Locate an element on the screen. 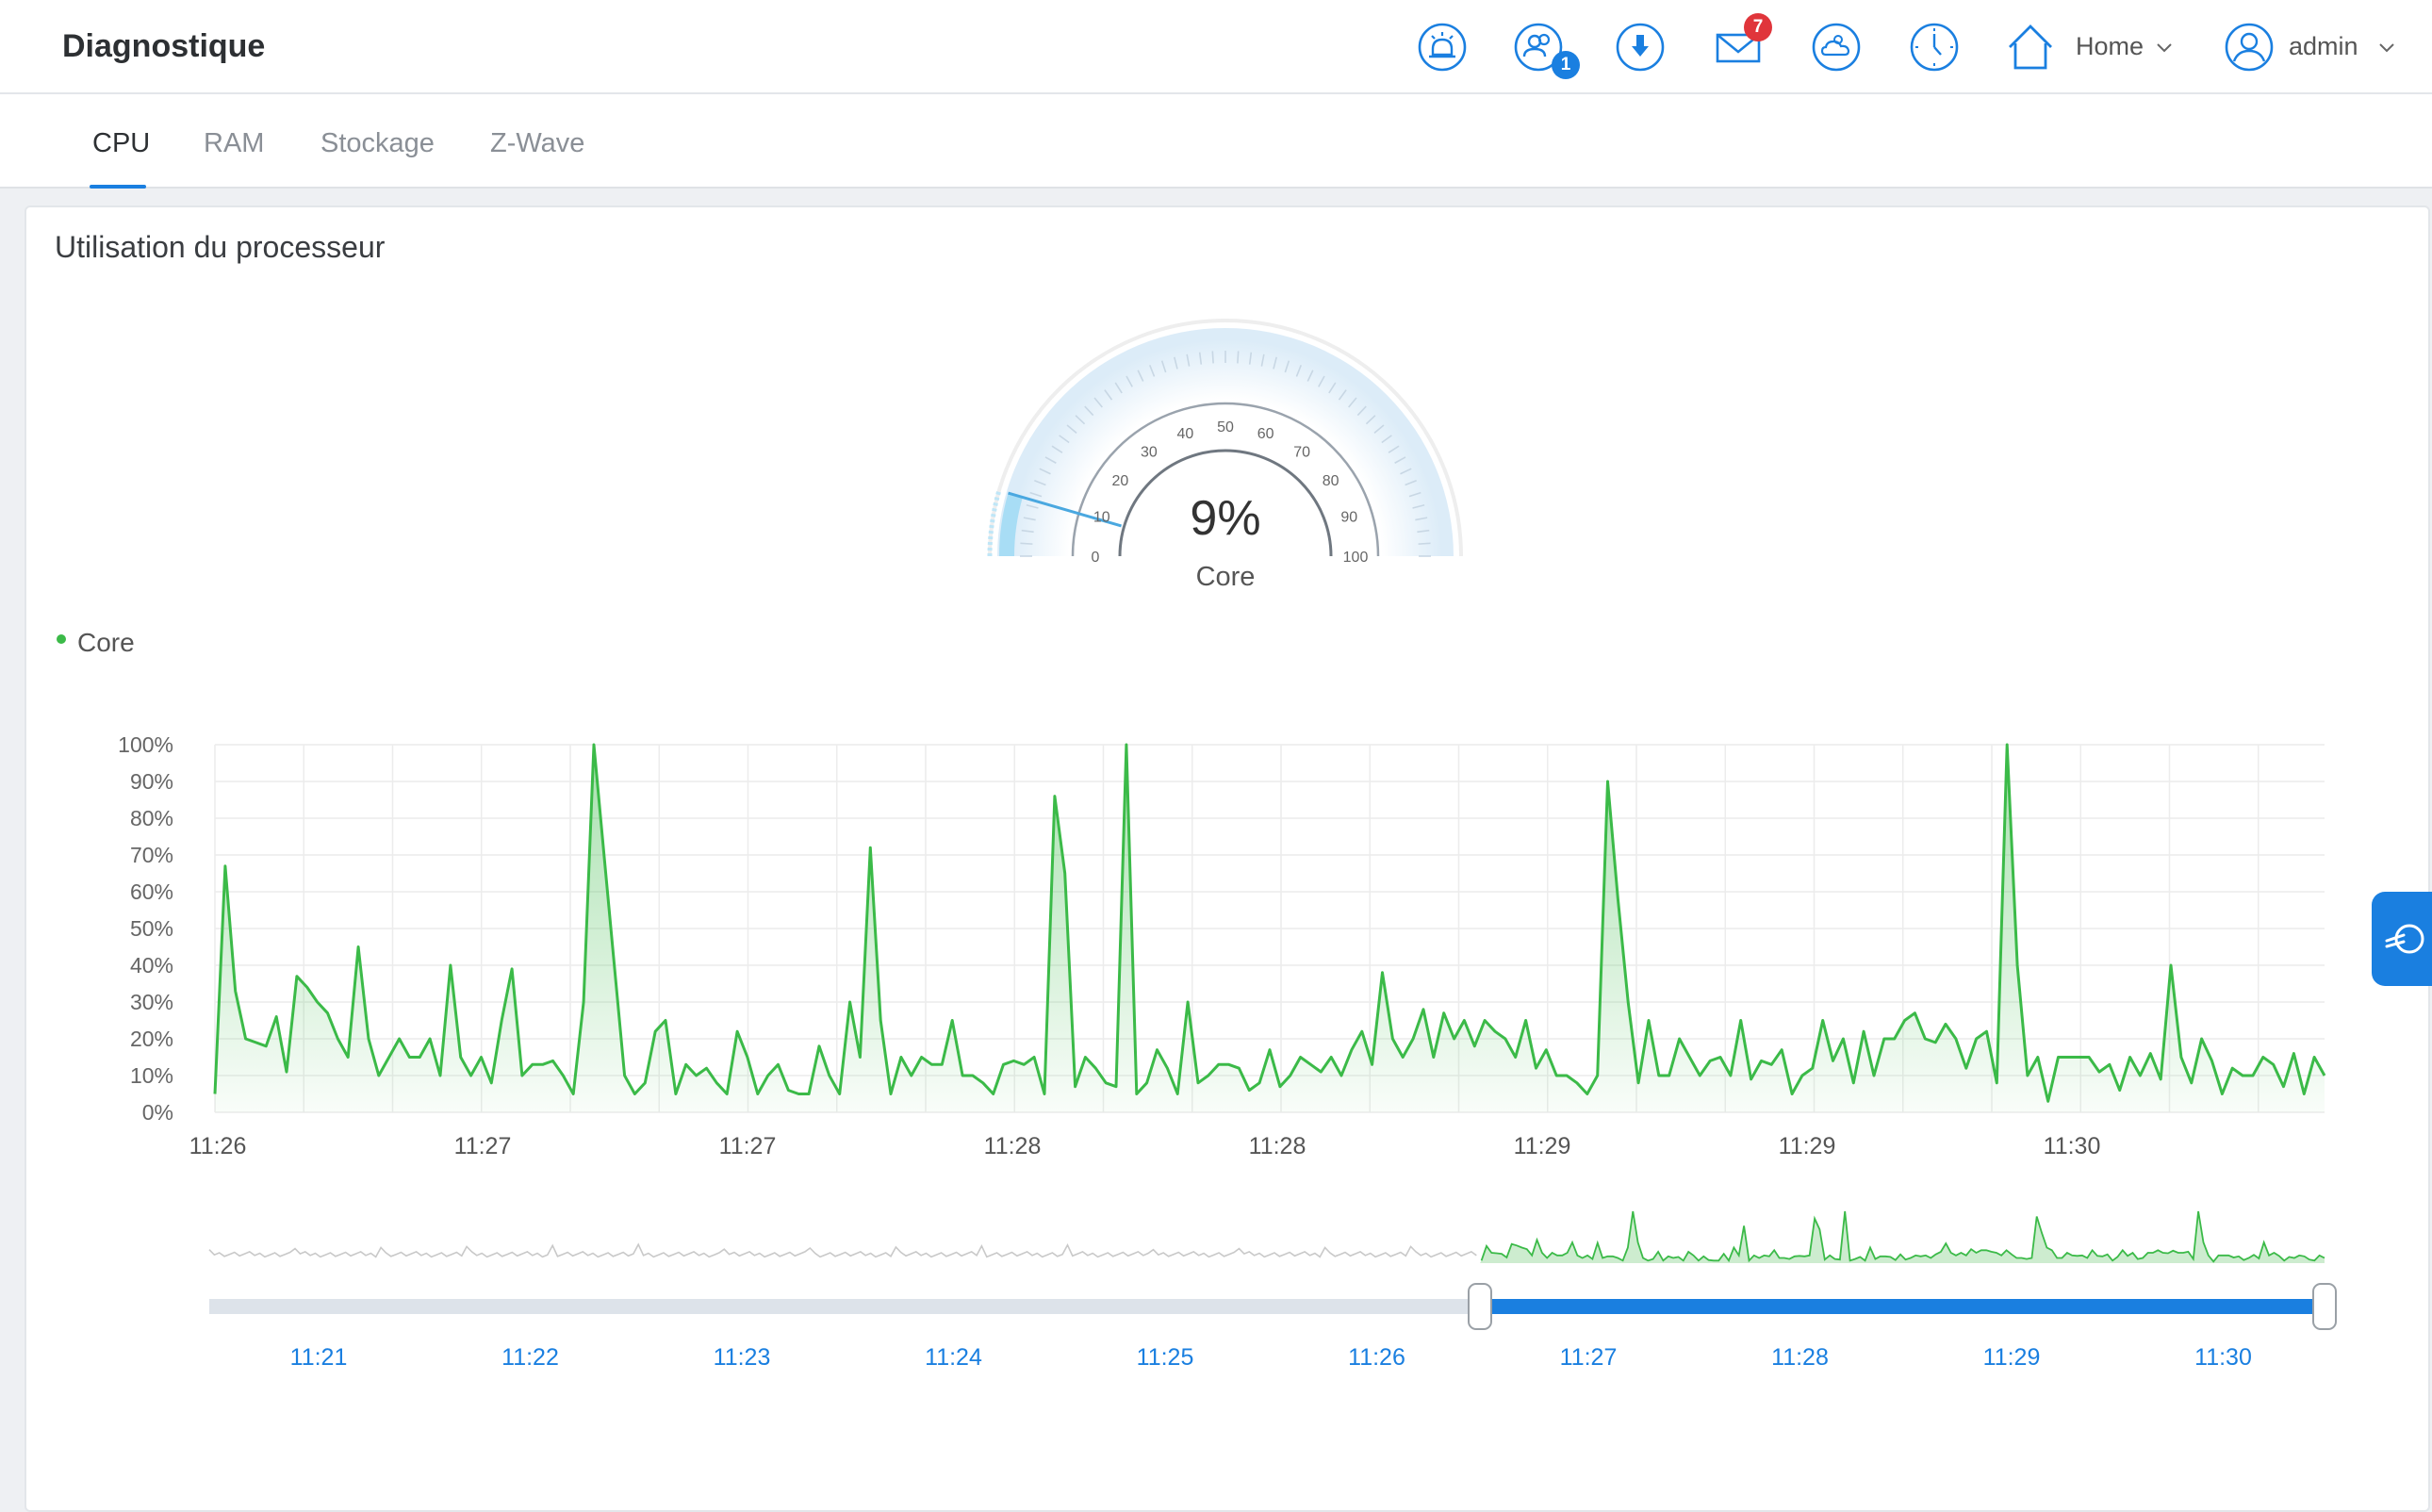 The width and height of the screenshot is (2432, 1512). gauge-inner-ring is located at coordinates (1225, 480).